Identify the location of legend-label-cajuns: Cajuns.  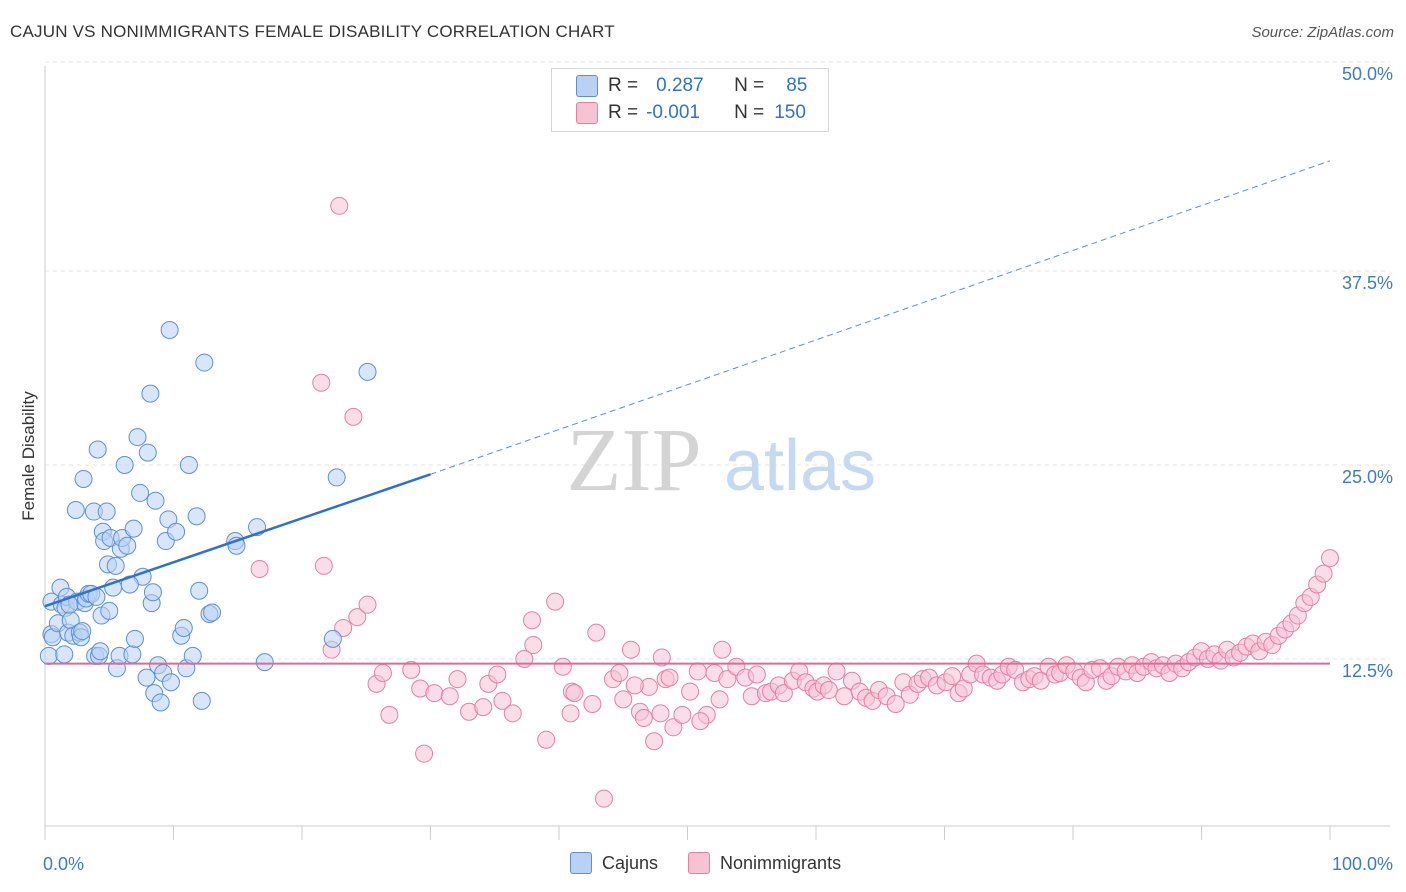
(630, 862).